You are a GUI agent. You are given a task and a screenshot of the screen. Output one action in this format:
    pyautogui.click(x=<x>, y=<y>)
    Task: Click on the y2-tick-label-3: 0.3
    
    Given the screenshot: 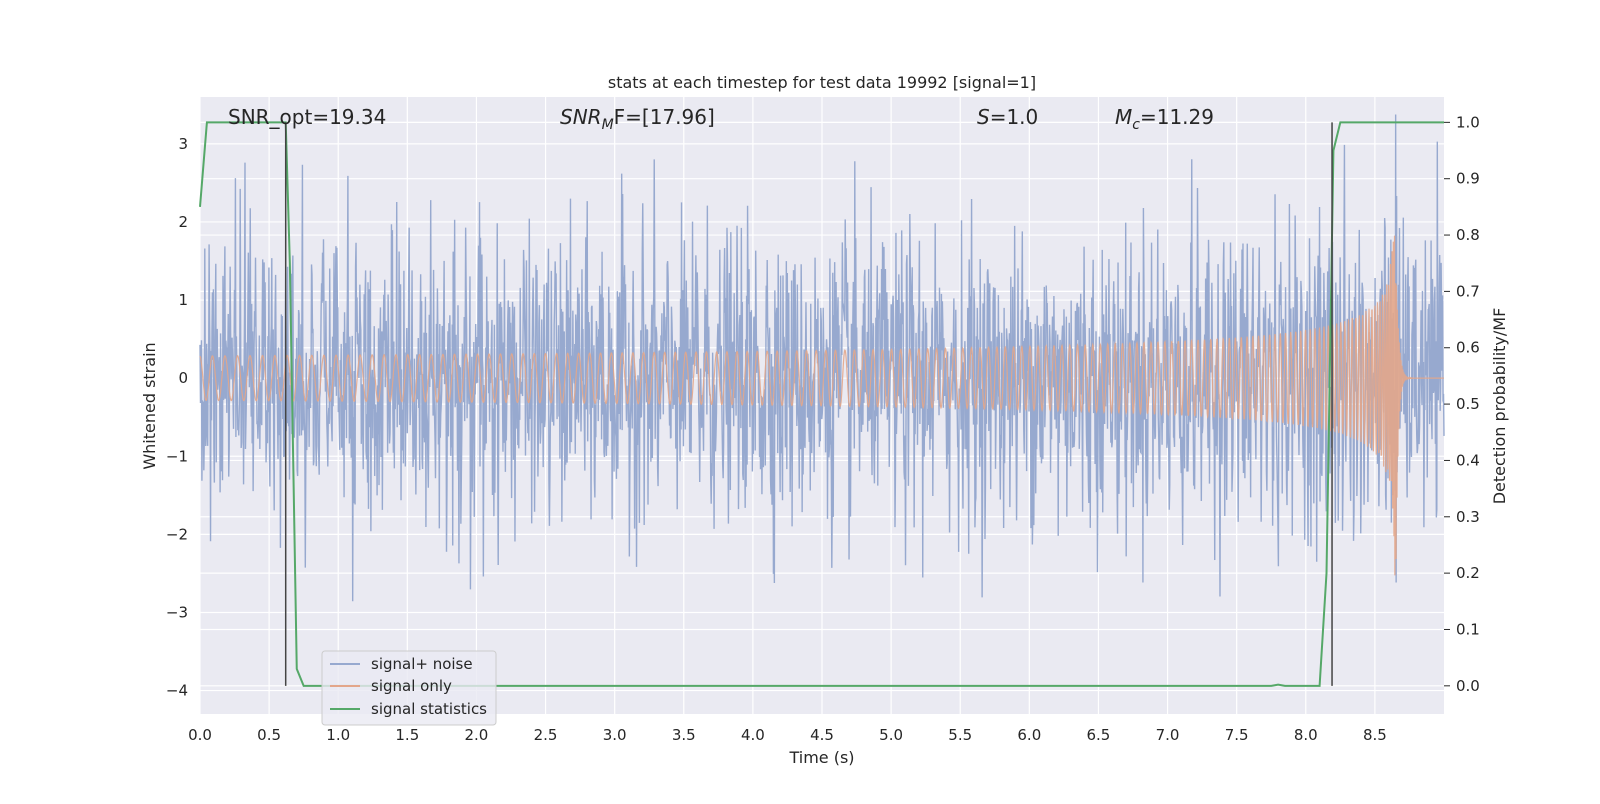 What is the action you would take?
    pyautogui.click(x=1468, y=517)
    